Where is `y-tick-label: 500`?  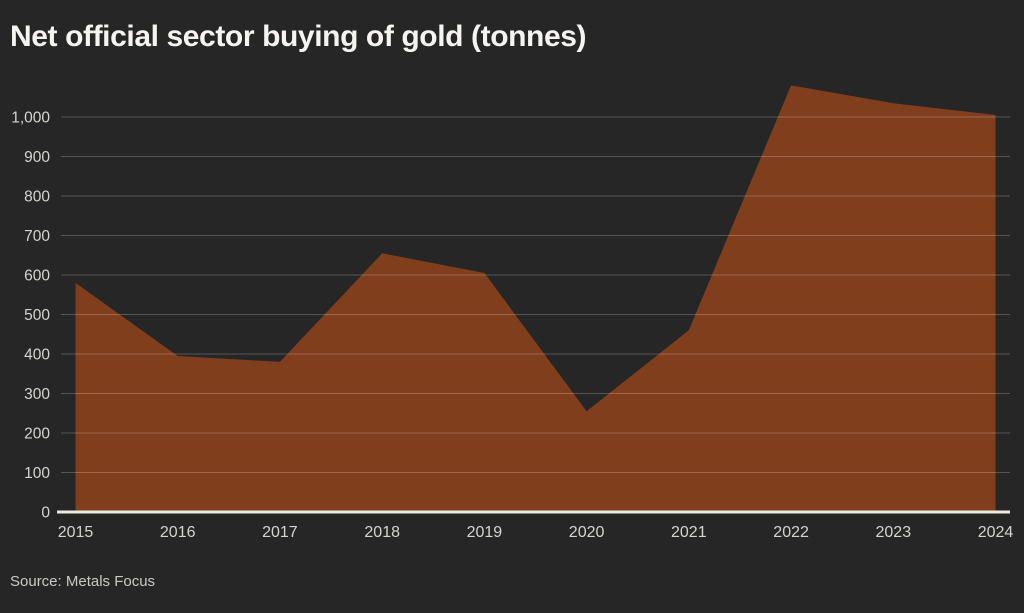 y-tick-label: 500 is located at coordinates (37, 315).